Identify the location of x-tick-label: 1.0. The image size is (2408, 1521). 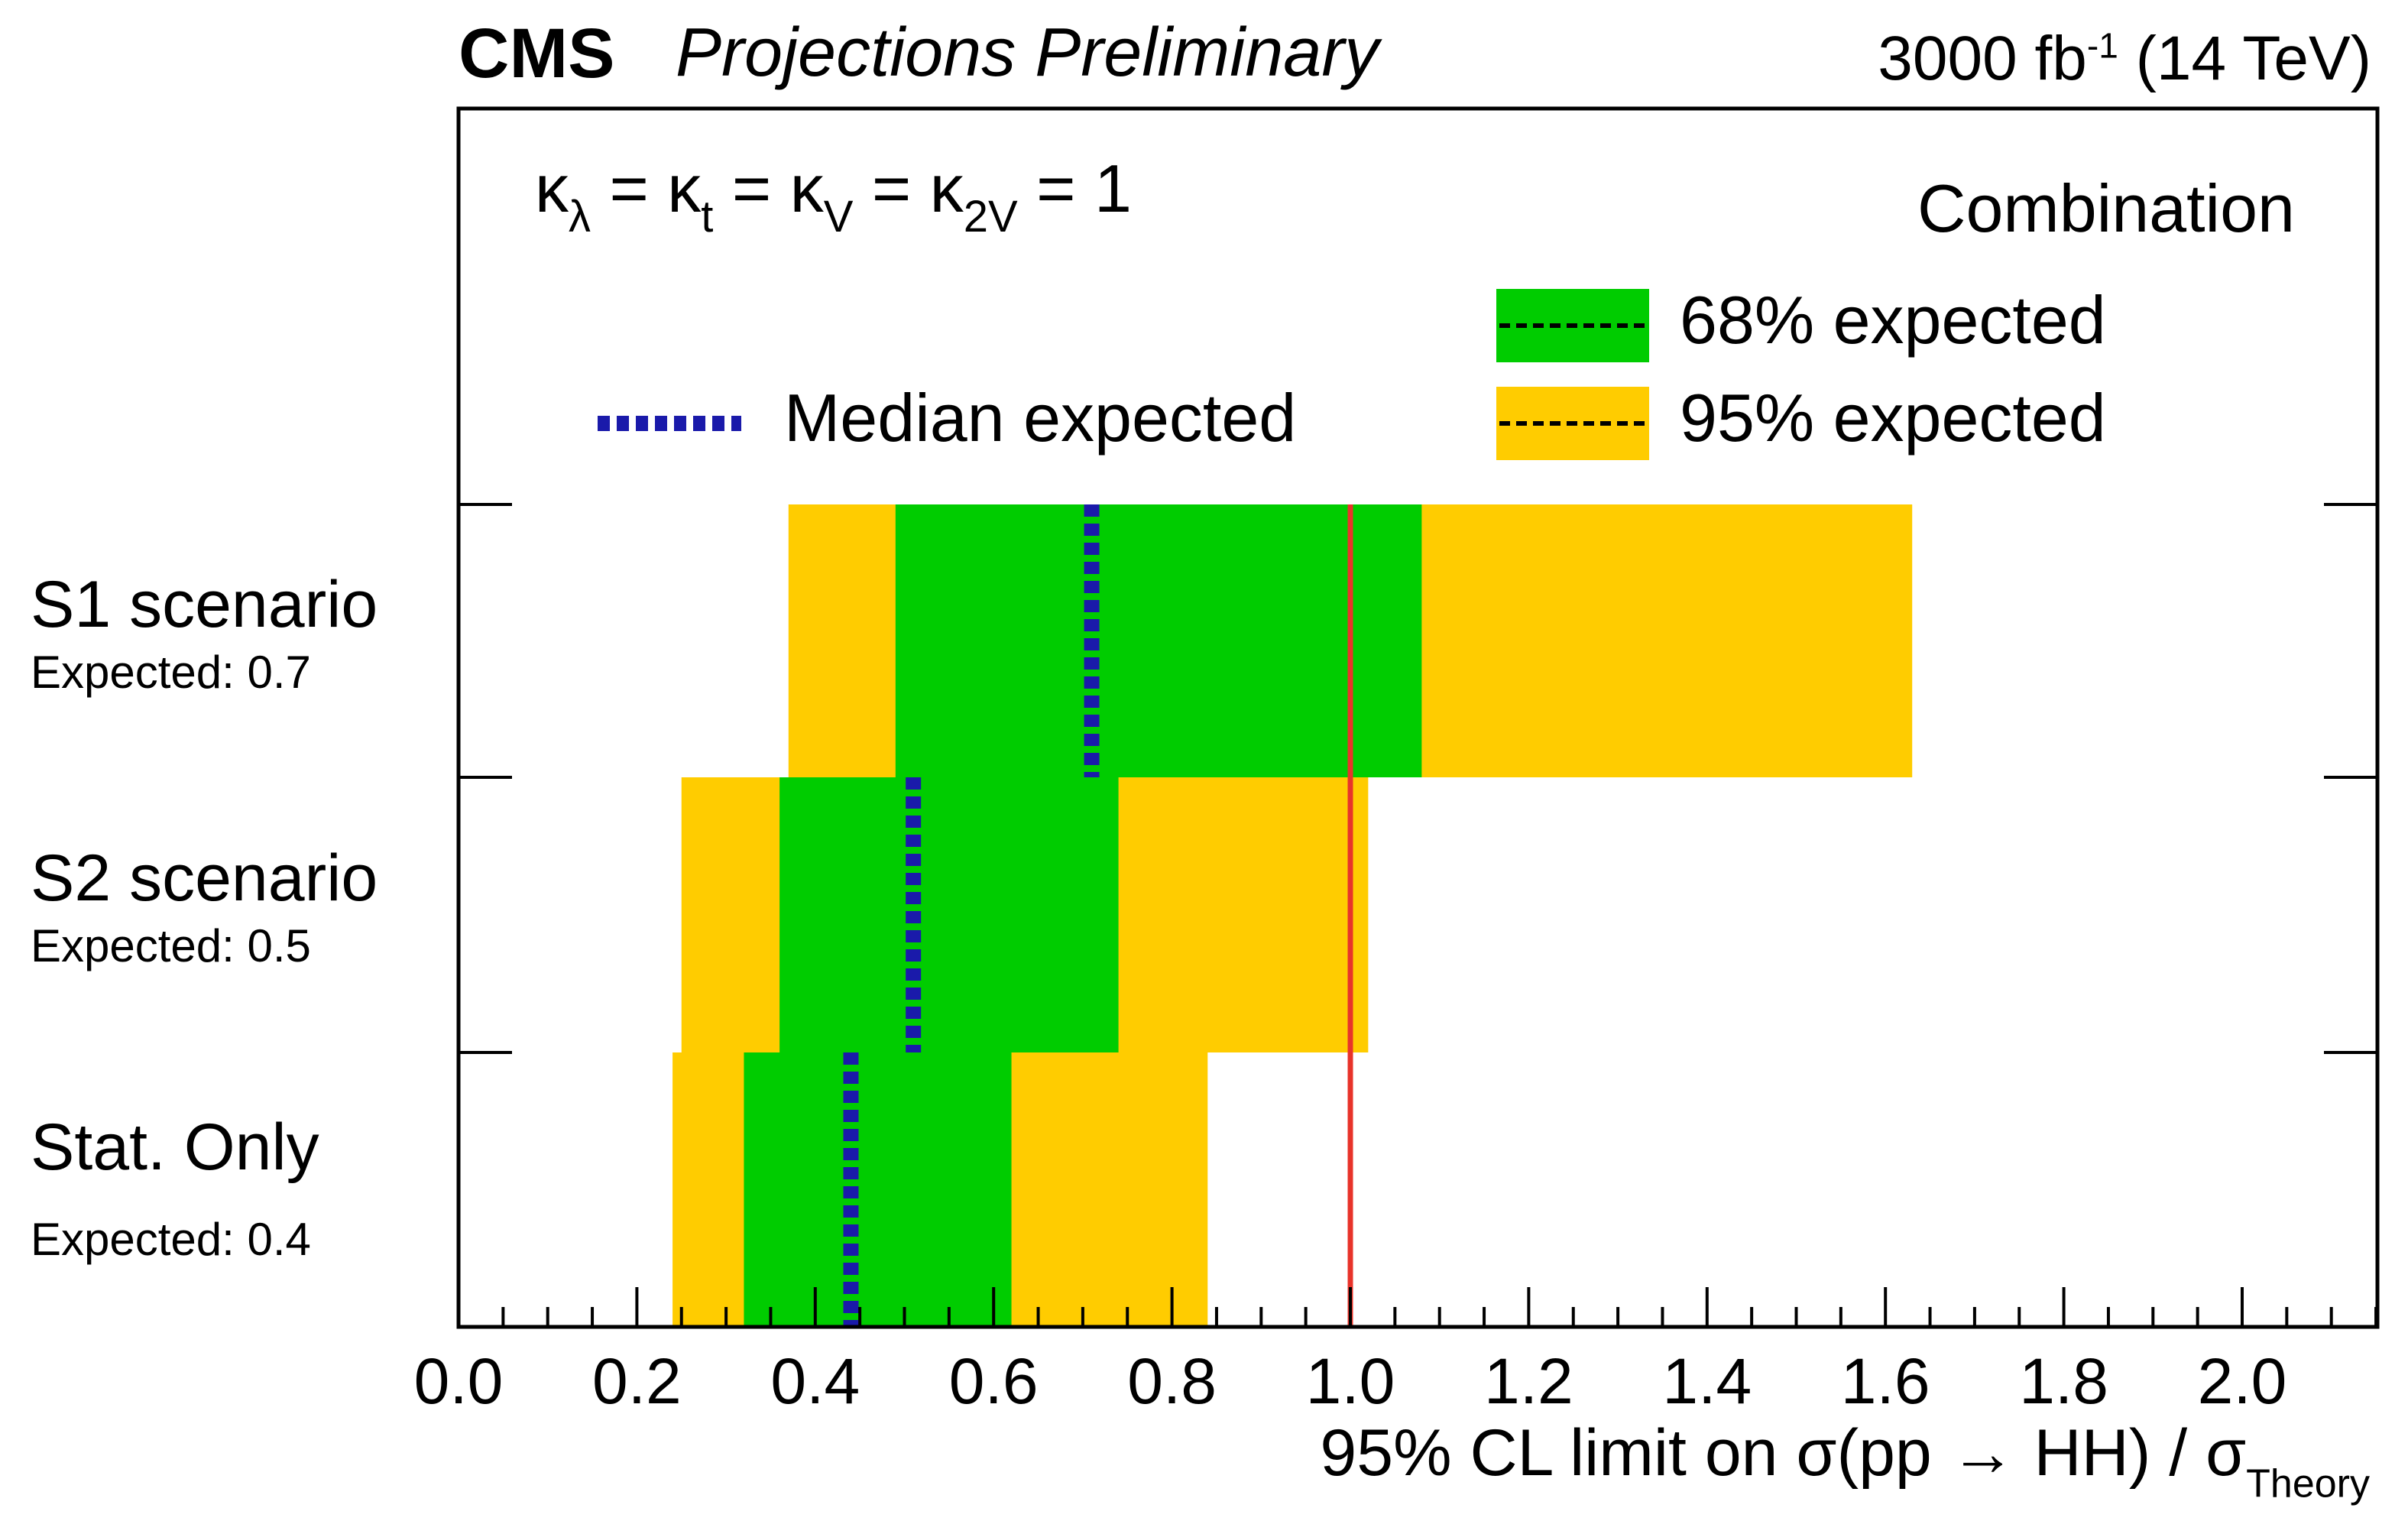
(1350, 1381).